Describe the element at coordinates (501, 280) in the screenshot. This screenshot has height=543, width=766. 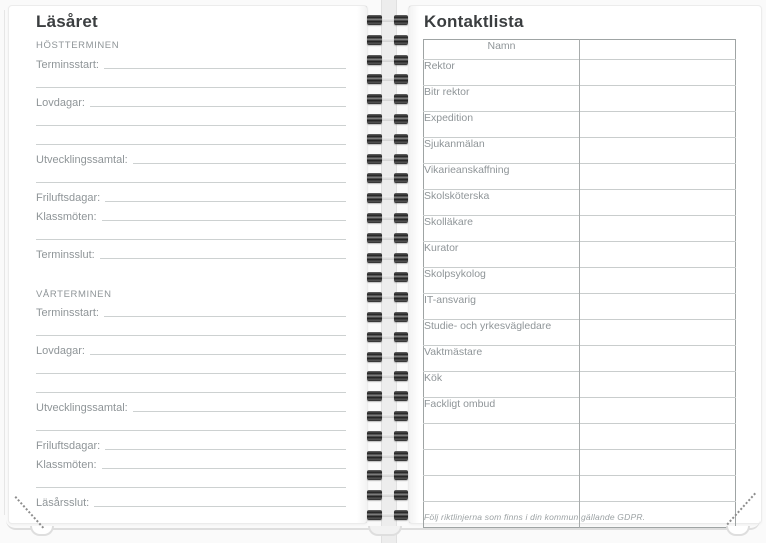
I see `contact-cell-name: Skolpsykolog` at that location.